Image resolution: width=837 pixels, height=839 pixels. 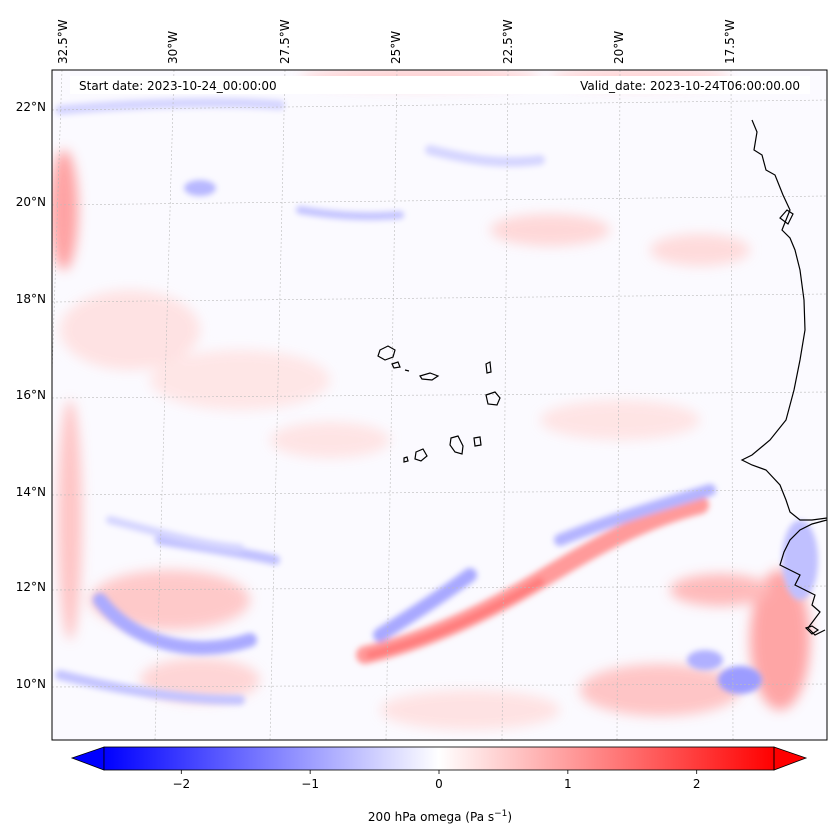 What do you see at coordinates (568, 784) in the screenshot?
I see `colorbar-tick-label: 1` at bounding box center [568, 784].